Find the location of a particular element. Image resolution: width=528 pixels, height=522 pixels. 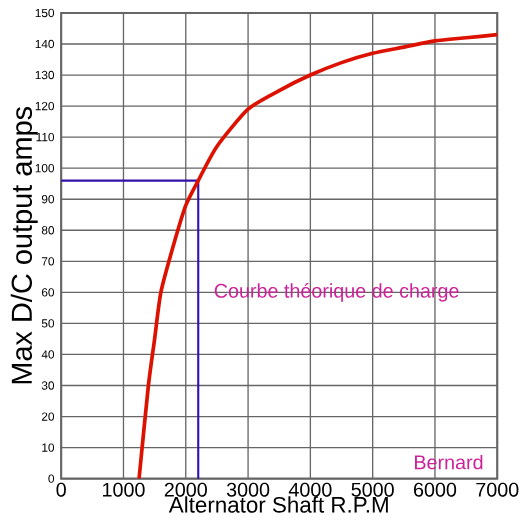

x-tick-label: 0 is located at coordinates (61, 489).